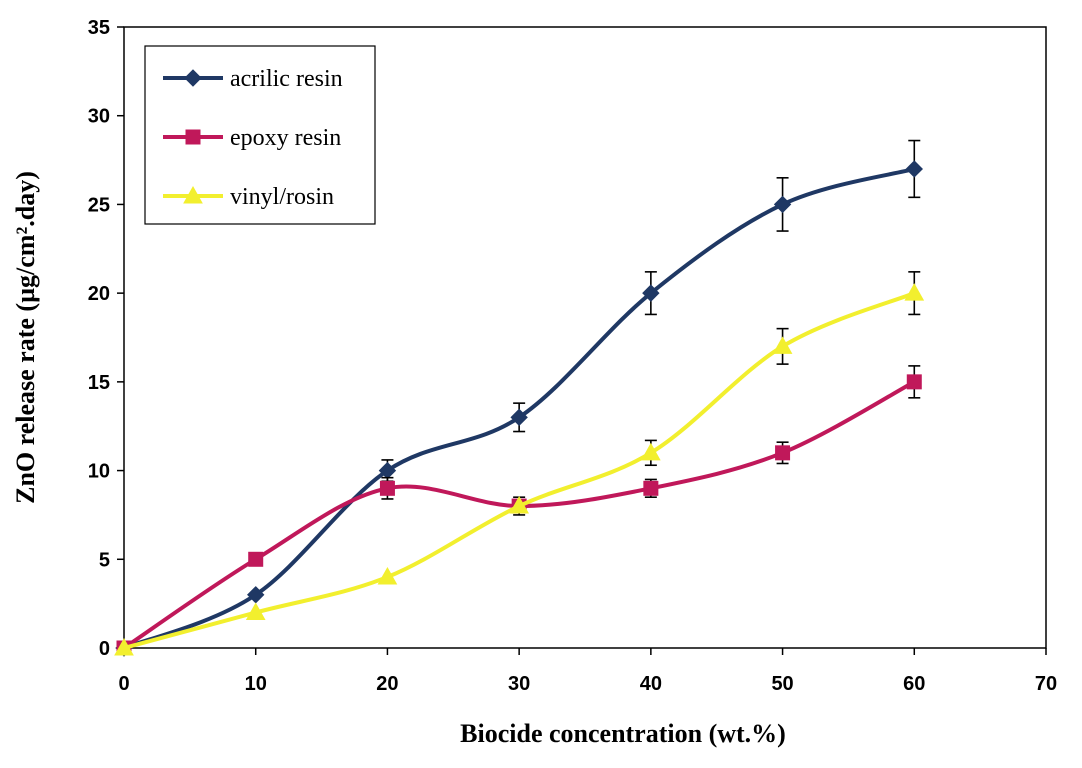  I want to click on y-tick-label: 35, so click(99, 28).